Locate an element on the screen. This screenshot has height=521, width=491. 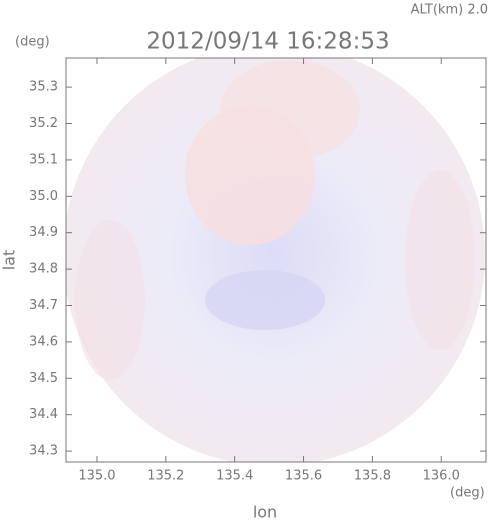
y-tick-label: 34.8 is located at coordinates (43, 269).